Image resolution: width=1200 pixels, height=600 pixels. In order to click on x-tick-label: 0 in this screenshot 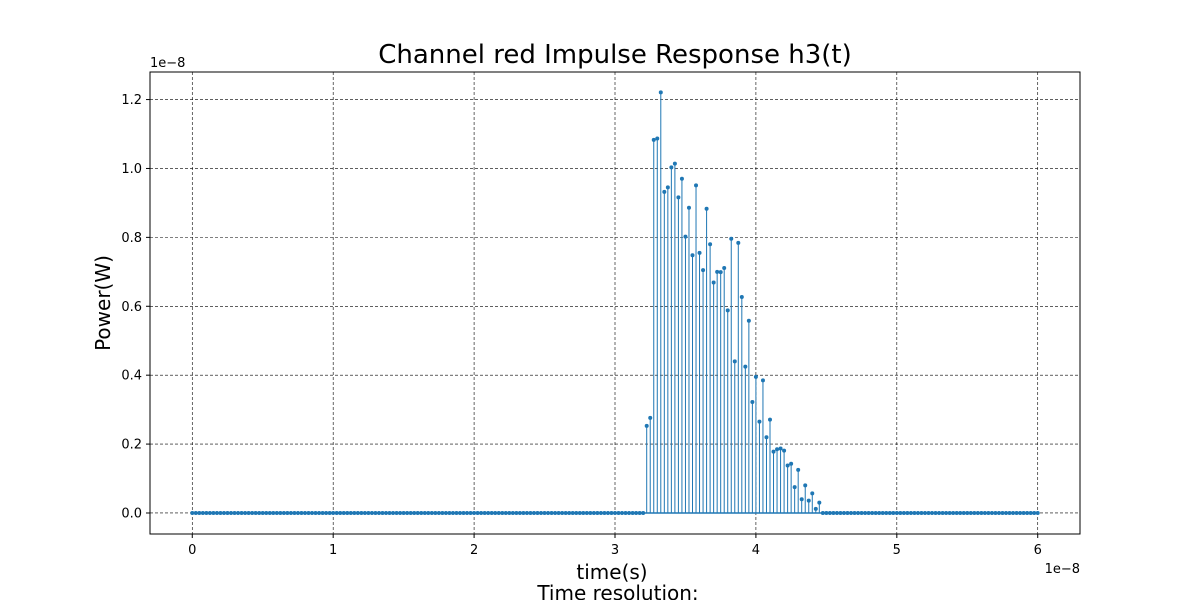, I will do `click(192, 550)`.